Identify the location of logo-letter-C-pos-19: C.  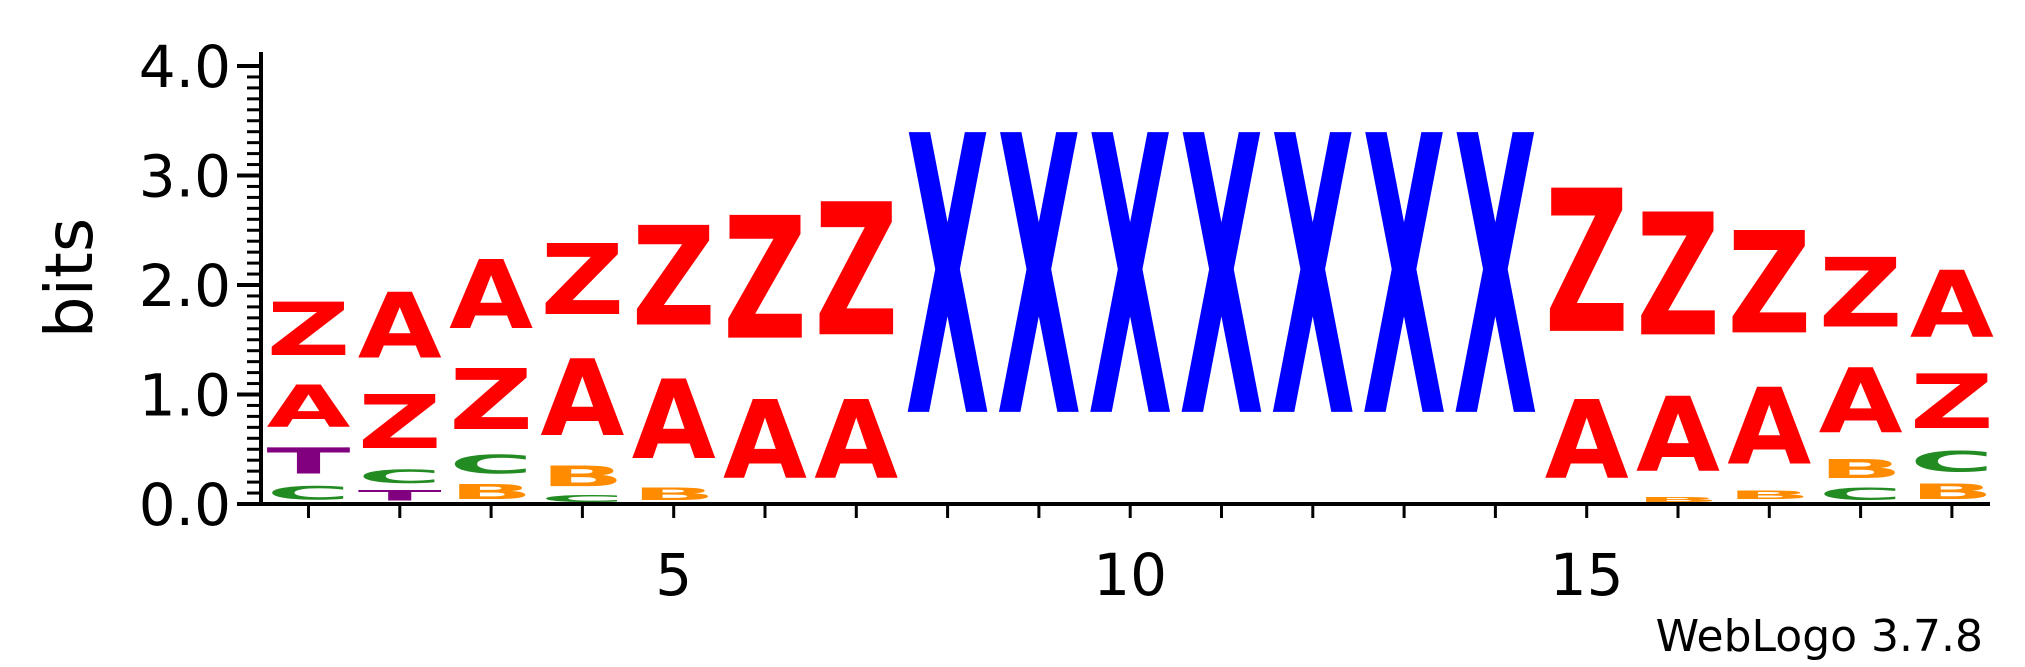
(1952, 462).